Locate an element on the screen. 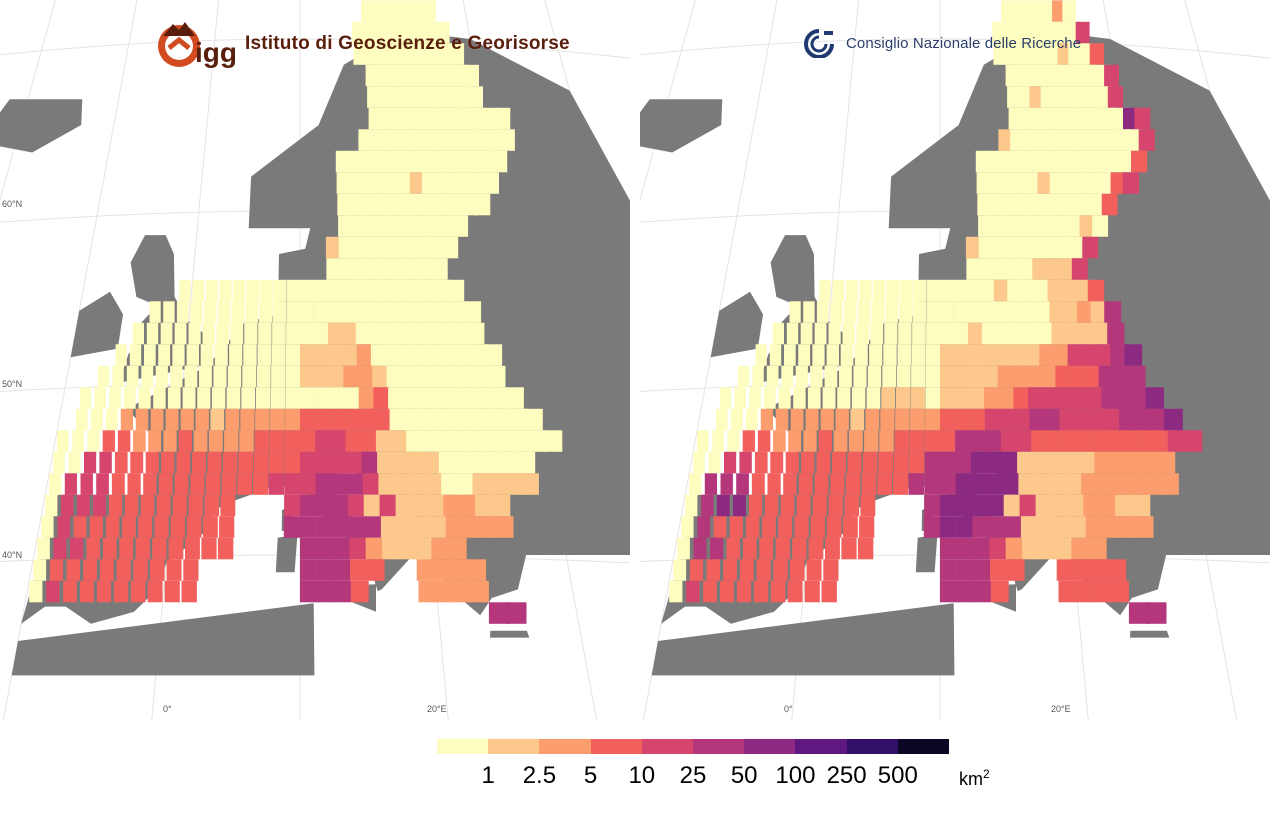 This screenshot has width=1280, height=828. legend-swatch is located at coordinates (463, 746).